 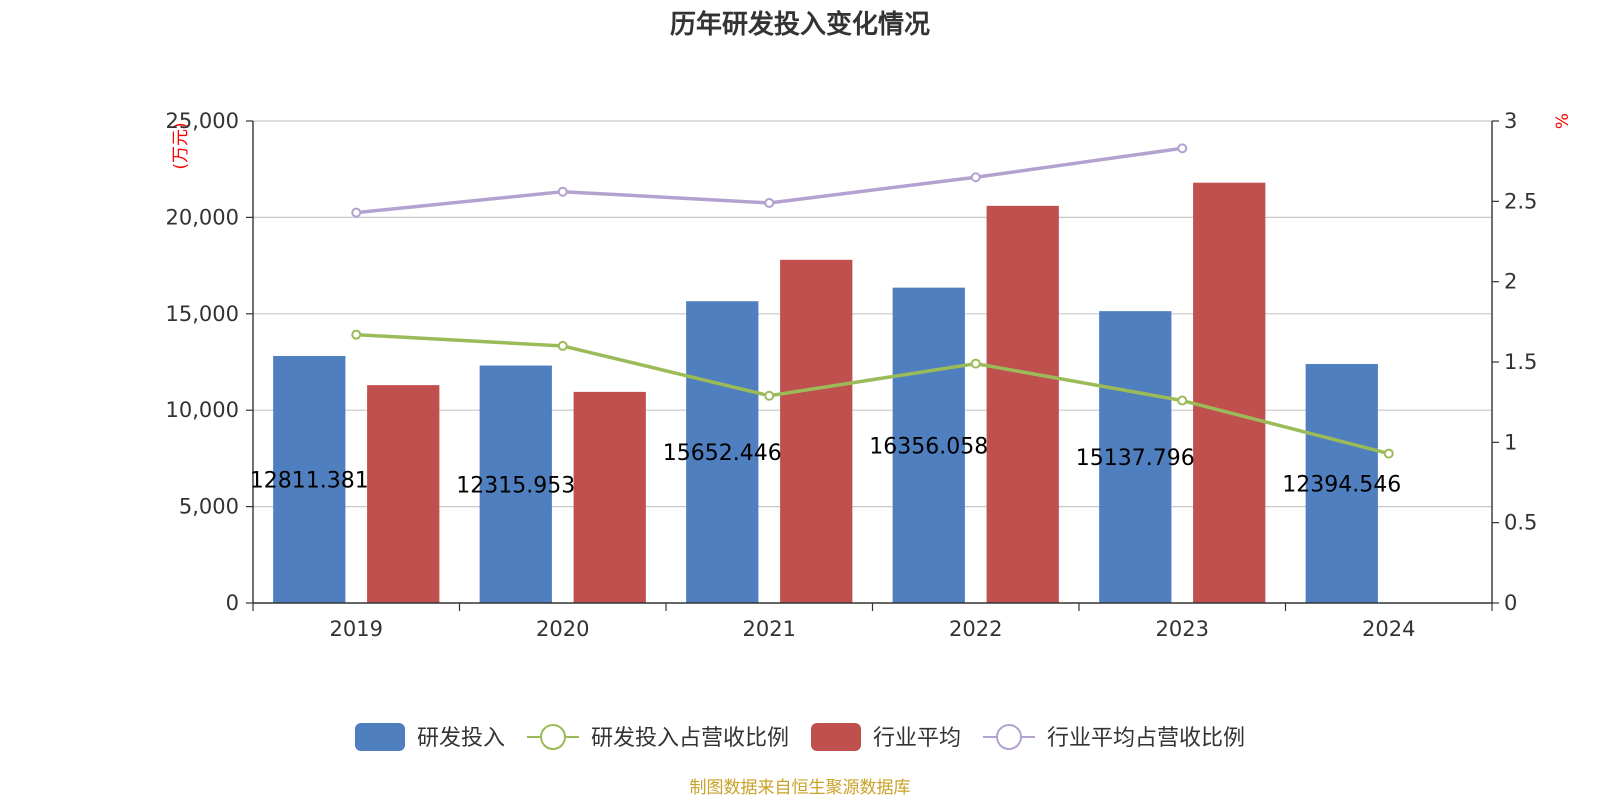 What do you see at coordinates (1520, 201) in the screenshot?
I see `right-tick-label: 2.5` at bounding box center [1520, 201].